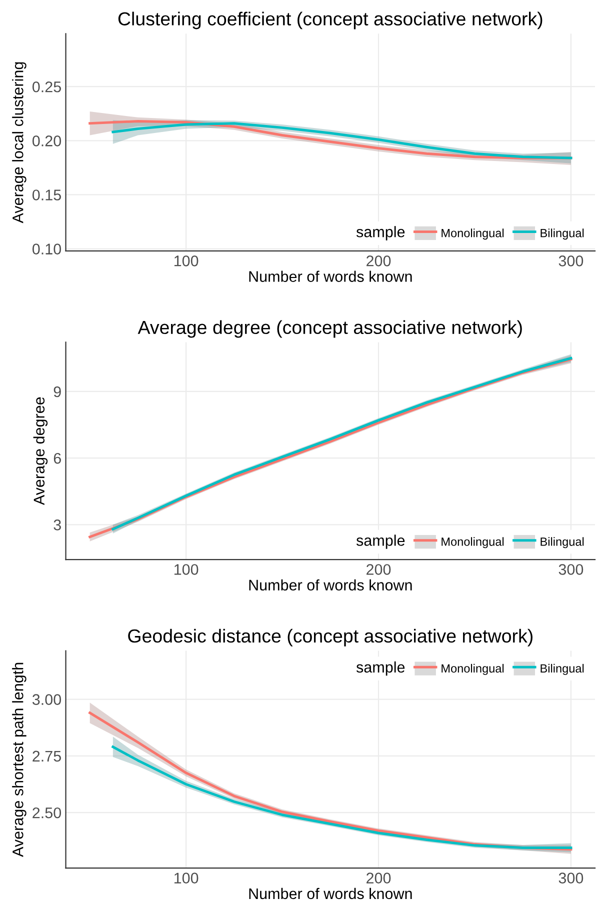  What do you see at coordinates (46, 195) in the screenshot?
I see `y-tick-label: 0.15` at bounding box center [46, 195].